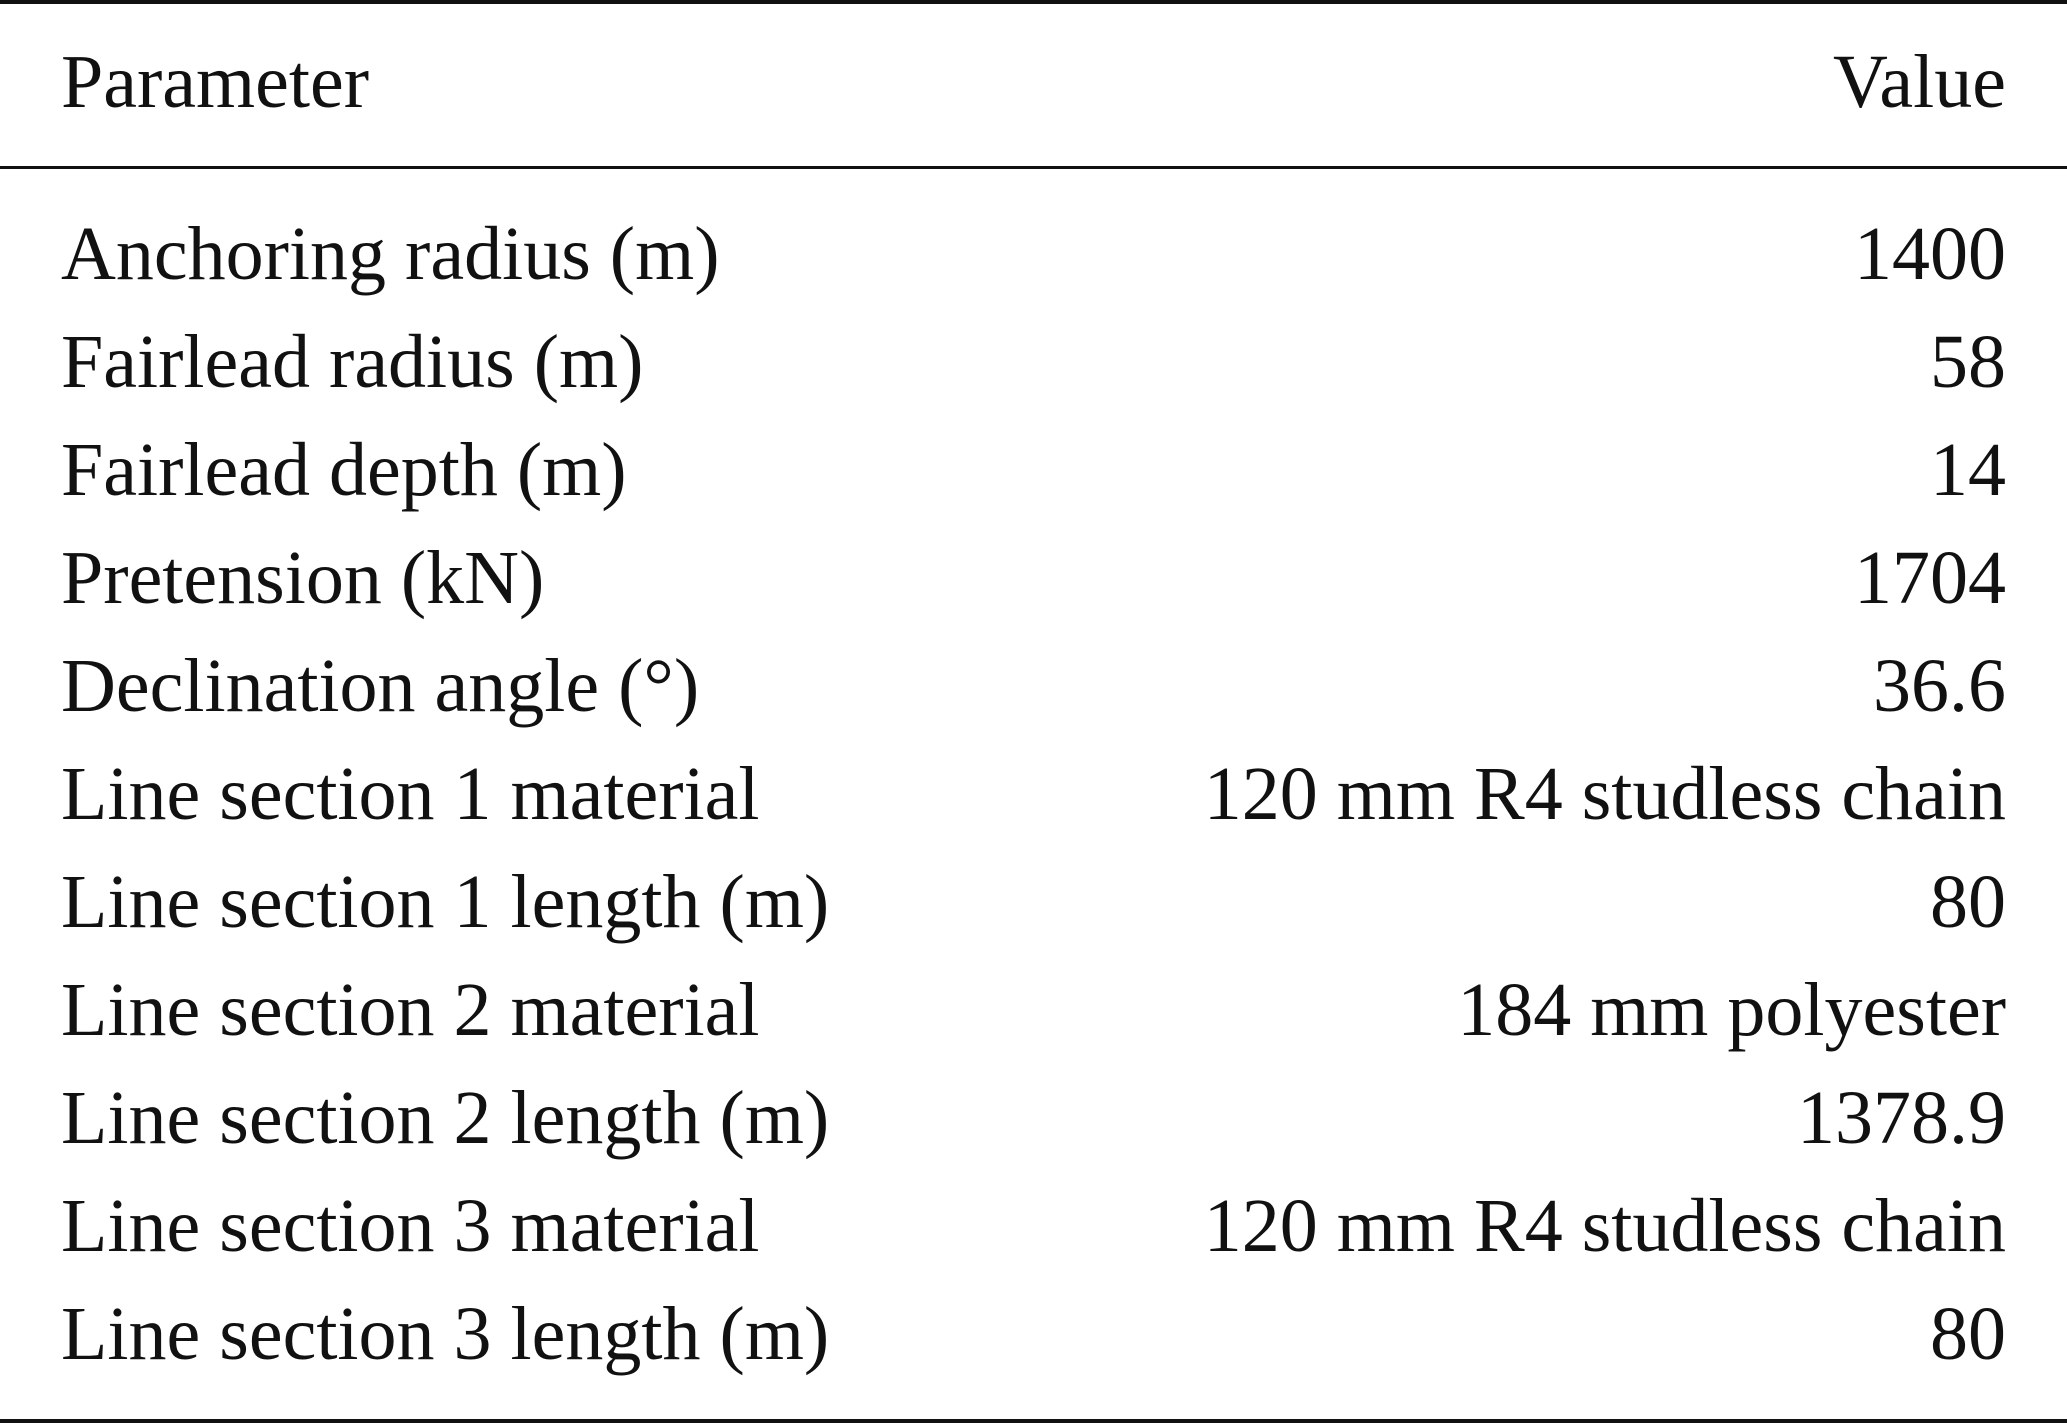 This screenshot has height=1428, width=2067. What do you see at coordinates (1968, 362) in the screenshot?
I see `value-cell: 58` at bounding box center [1968, 362].